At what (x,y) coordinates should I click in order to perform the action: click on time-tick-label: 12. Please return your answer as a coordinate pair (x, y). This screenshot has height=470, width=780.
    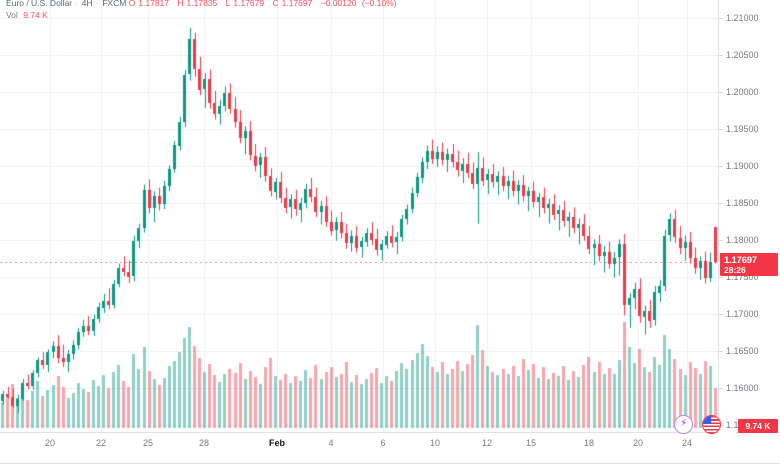
    Looking at the image, I should click on (487, 443).